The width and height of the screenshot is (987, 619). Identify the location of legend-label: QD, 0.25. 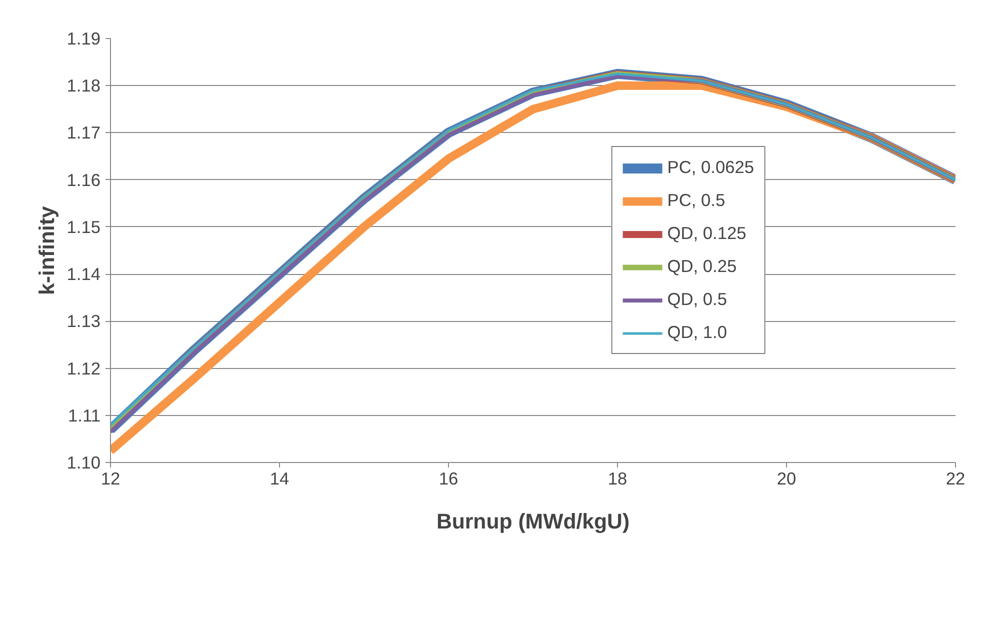
(702, 266).